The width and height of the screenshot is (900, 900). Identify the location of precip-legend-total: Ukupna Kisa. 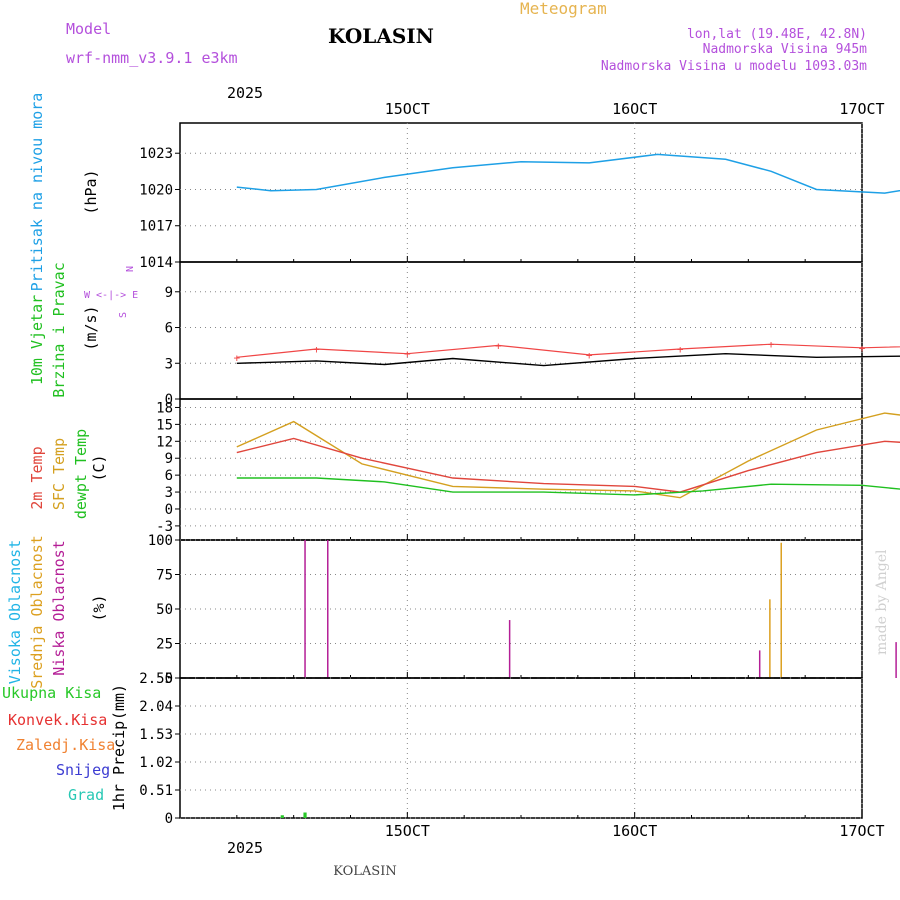
(51, 693).